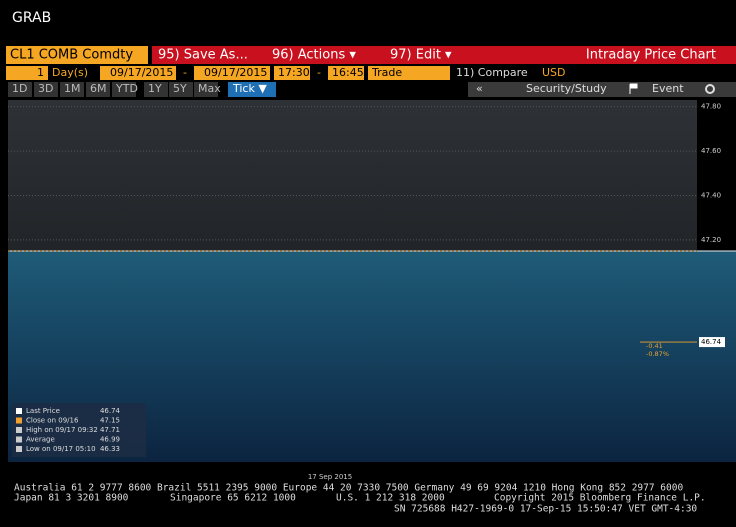  Describe the element at coordinates (52, 421) in the screenshot. I see `legend-label: Close on 09/16` at that location.